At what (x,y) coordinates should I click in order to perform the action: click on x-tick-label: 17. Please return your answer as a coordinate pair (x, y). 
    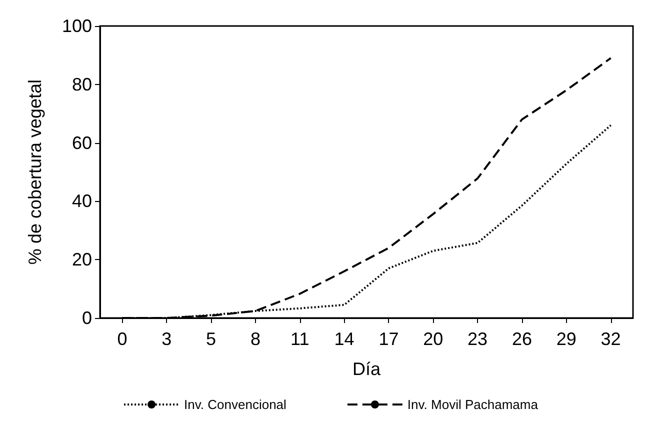
    Looking at the image, I should click on (388, 339).